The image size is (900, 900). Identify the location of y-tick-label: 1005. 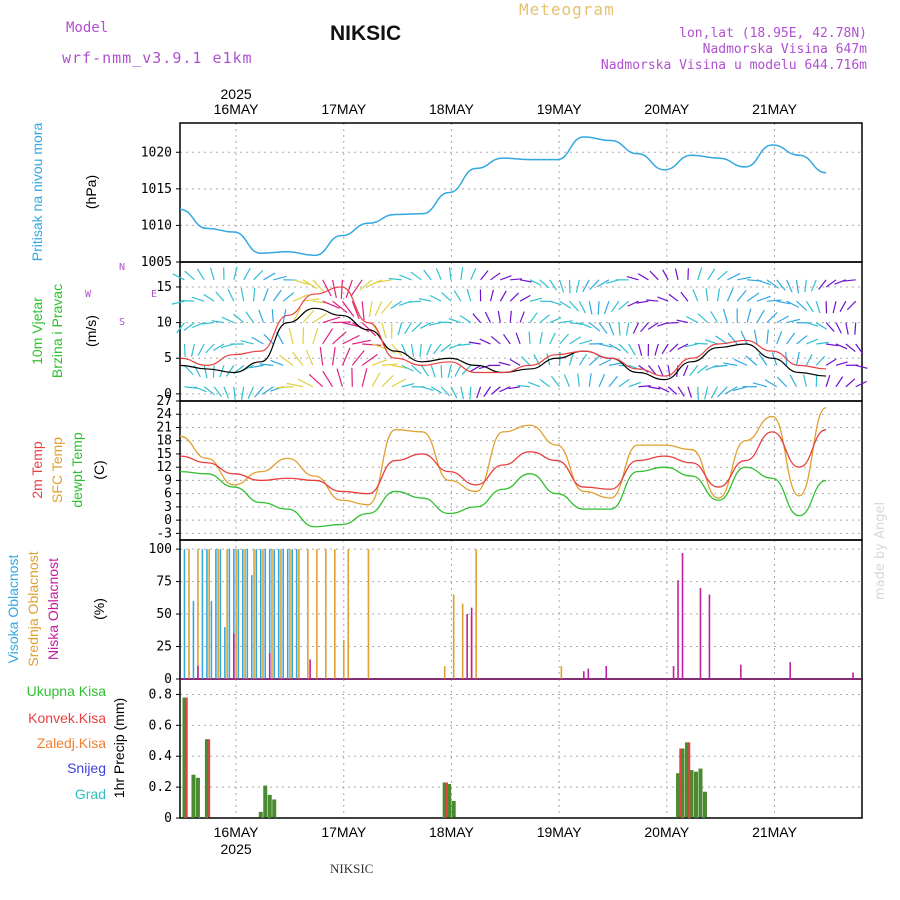
(156, 262).